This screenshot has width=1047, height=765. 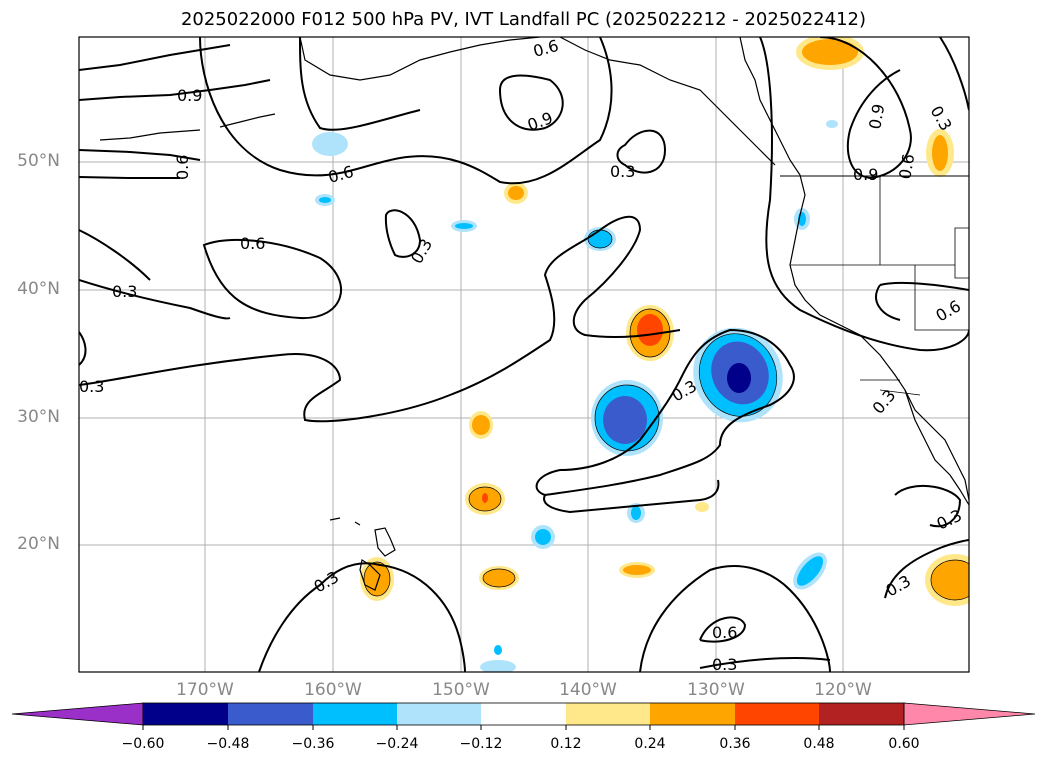 What do you see at coordinates (650, 744) in the screenshot?
I see `colorbar-tick-label: 0.24` at bounding box center [650, 744].